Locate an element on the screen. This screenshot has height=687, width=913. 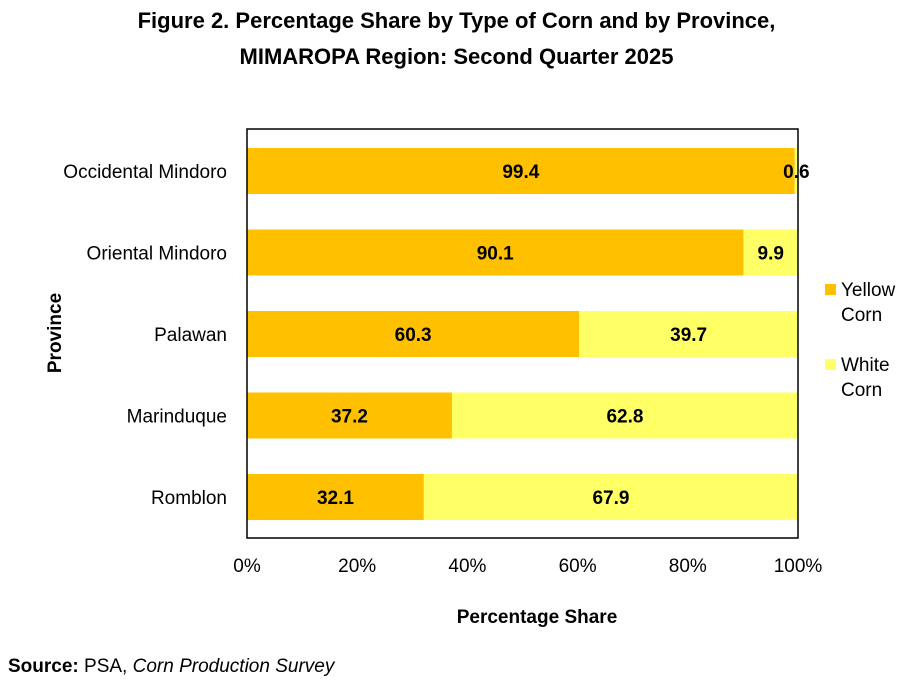
data-label: 9.9 is located at coordinates (771, 254).